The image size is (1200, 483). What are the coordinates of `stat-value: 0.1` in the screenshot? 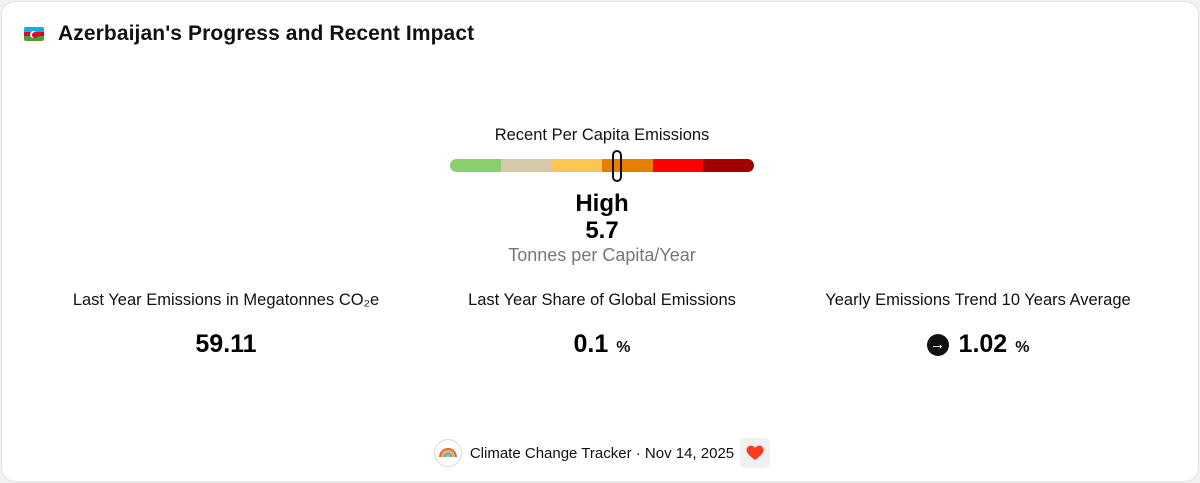 It's located at (591, 344).